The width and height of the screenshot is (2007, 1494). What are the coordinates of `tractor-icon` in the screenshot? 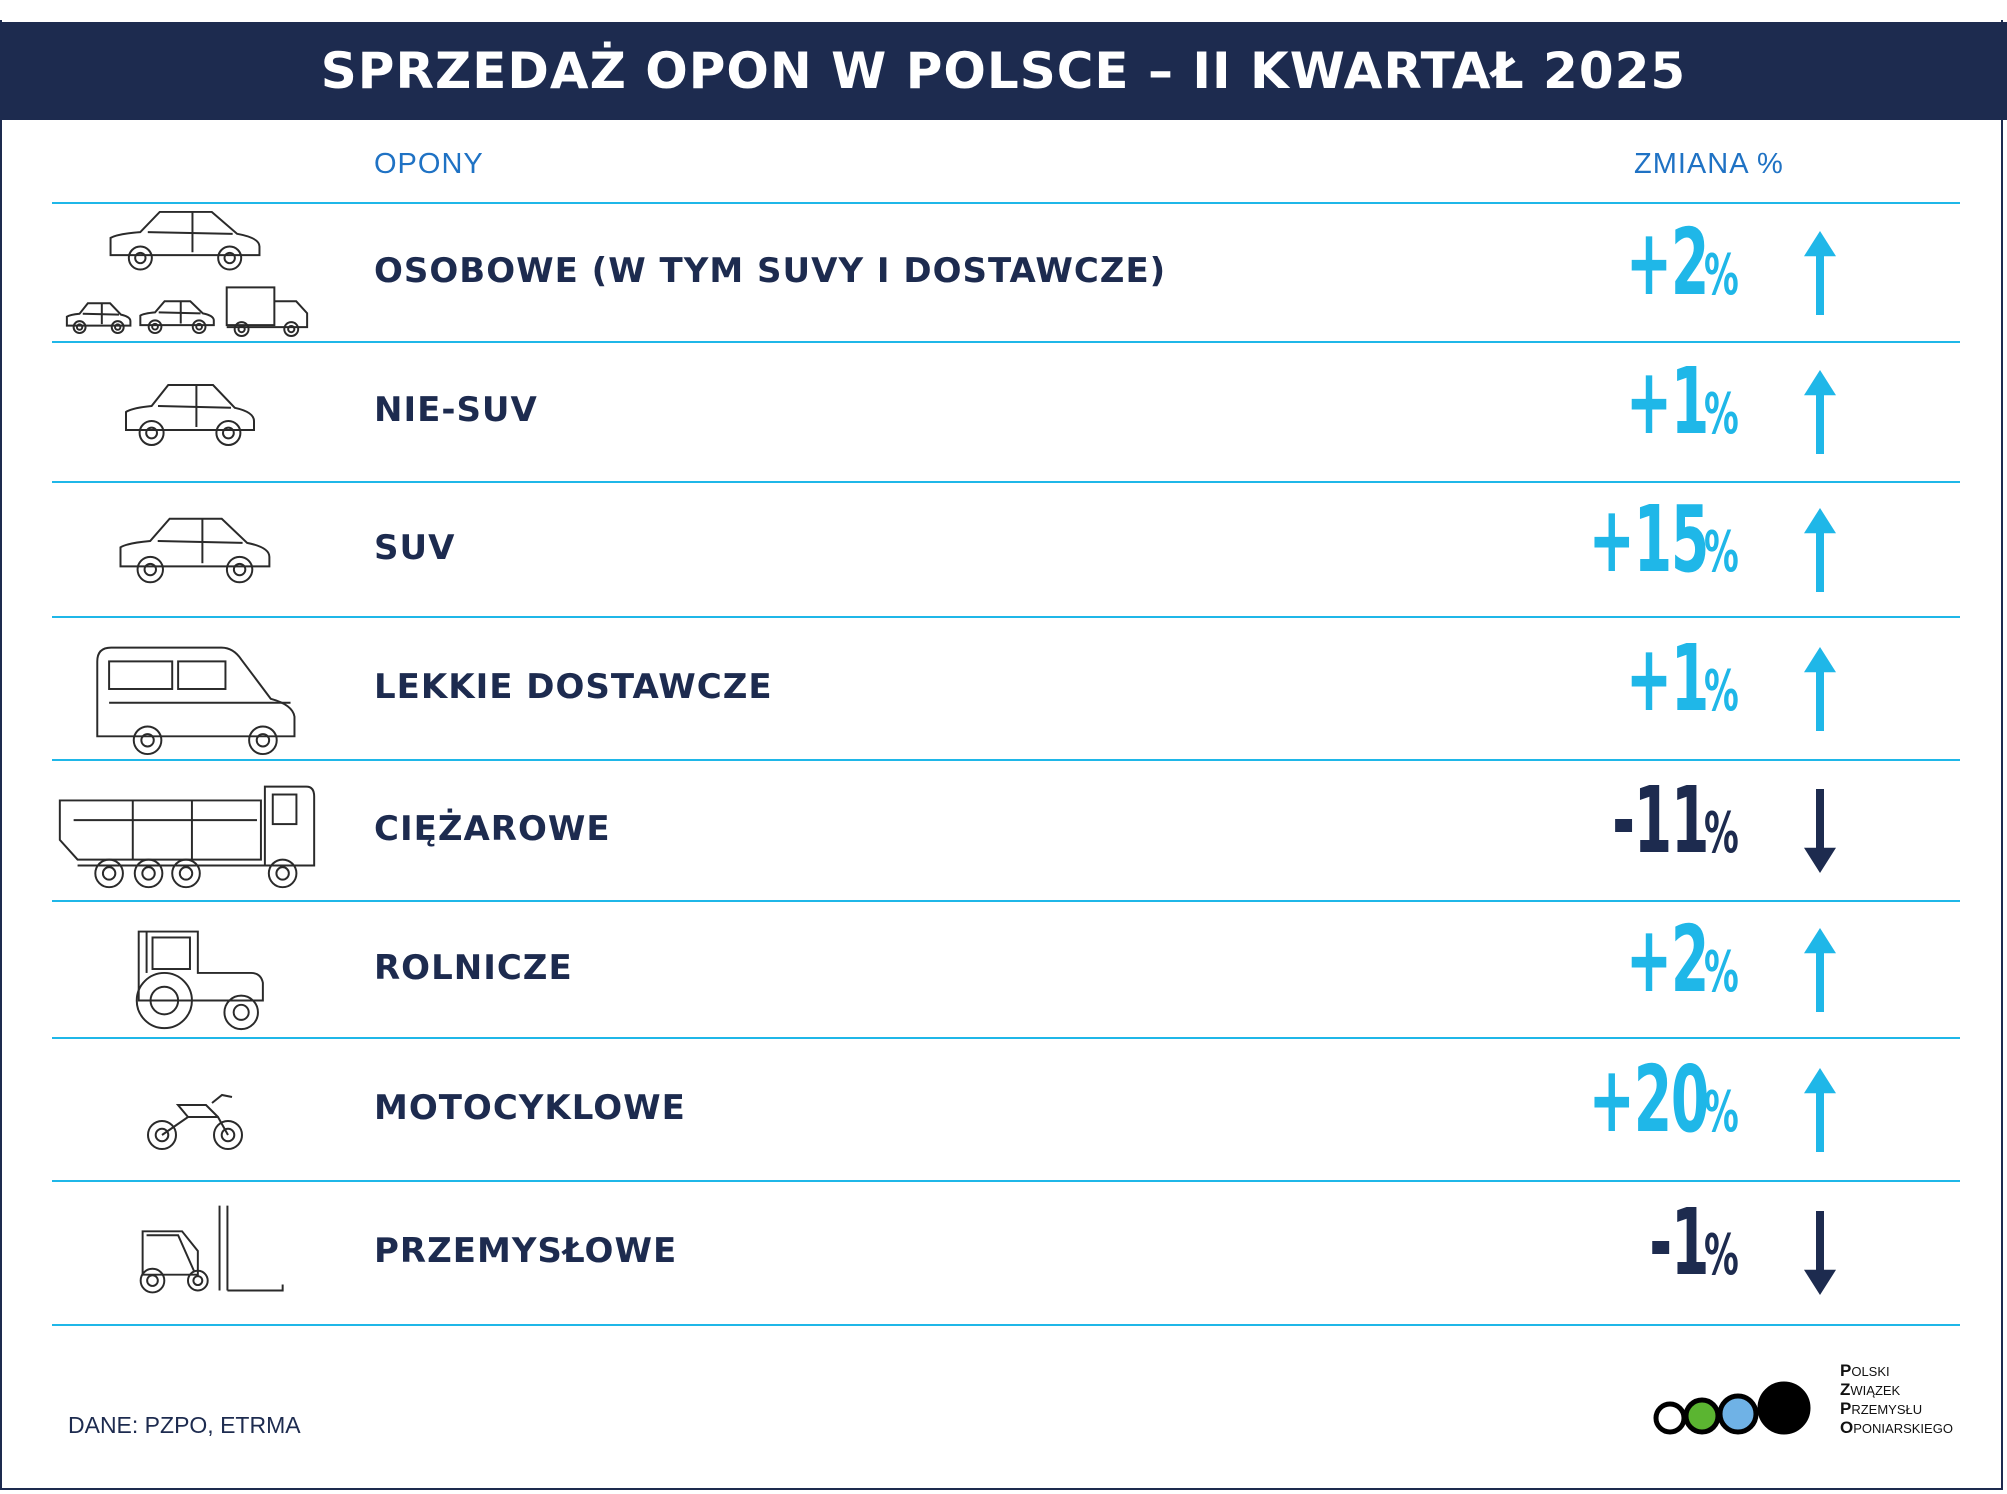 It's located at (187, 969).